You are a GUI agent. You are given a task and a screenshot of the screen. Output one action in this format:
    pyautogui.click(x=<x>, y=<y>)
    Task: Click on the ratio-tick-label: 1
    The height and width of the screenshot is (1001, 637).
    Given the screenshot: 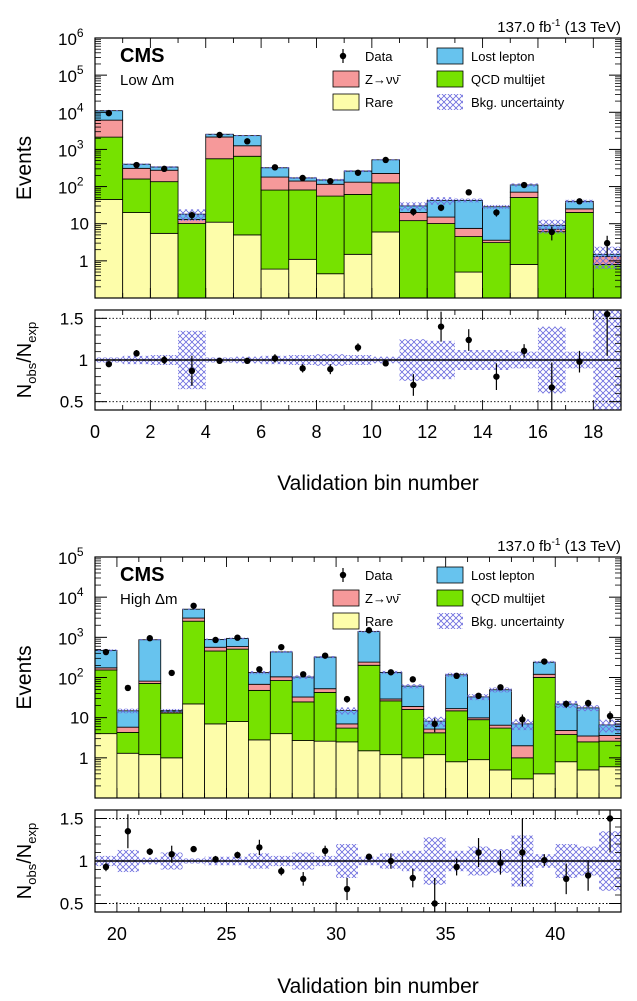 What is the action you would take?
    pyautogui.click(x=83, y=861)
    